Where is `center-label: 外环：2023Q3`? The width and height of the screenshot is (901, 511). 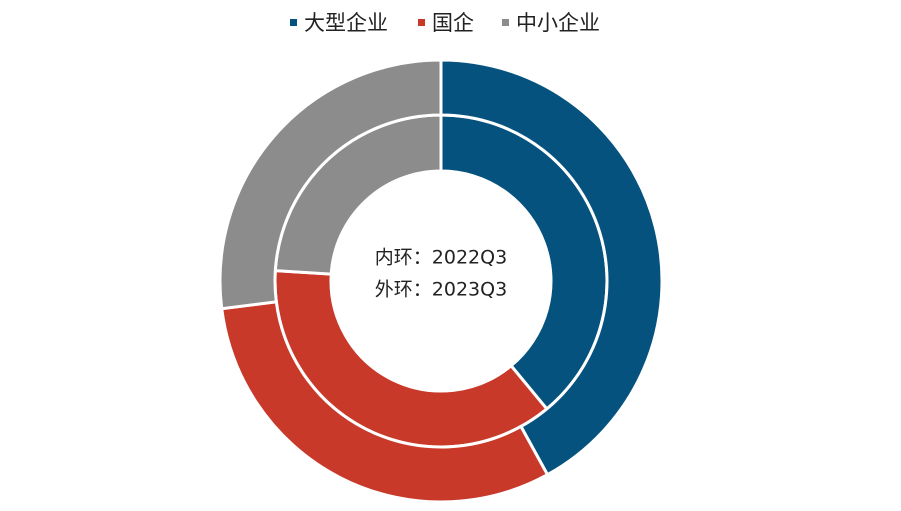 center-label: 外环：2023Q3 is located at coordinates (441, 290).